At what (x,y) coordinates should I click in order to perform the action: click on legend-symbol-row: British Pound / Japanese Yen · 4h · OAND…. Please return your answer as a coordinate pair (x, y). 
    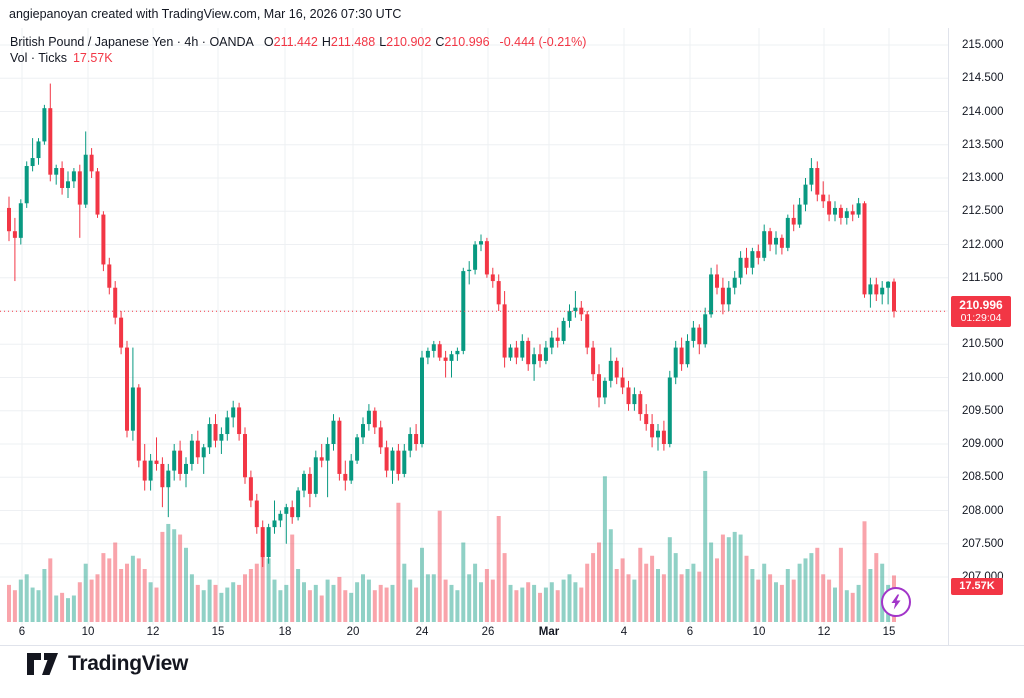
    Looking at the image, I should click on (298, 42).